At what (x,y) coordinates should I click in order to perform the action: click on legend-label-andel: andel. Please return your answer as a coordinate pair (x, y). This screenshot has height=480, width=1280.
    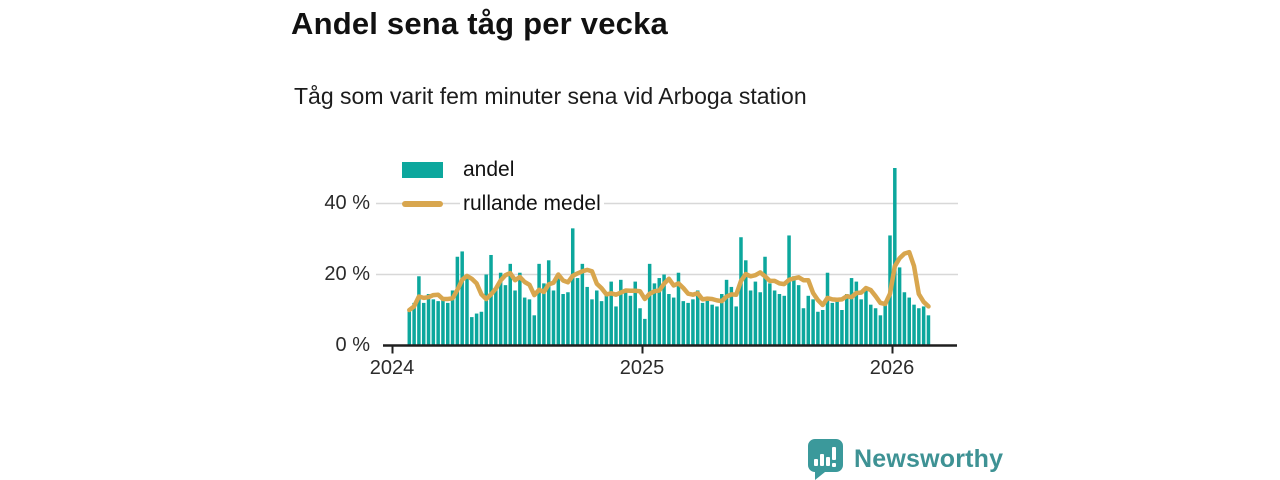
    Looking at the image, I should click on (489, 170).